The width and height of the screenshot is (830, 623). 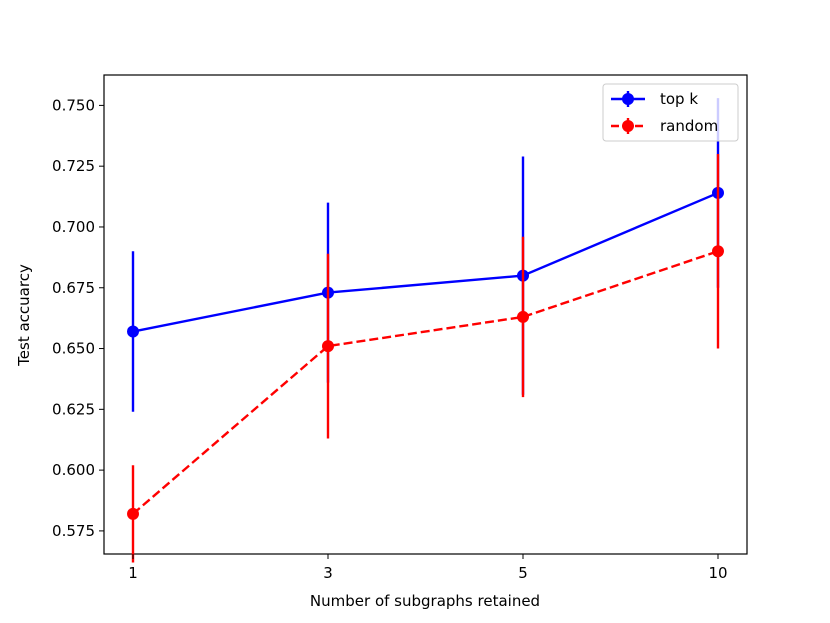 I want to click on legend-marker-random, so click(x=628, y=126).